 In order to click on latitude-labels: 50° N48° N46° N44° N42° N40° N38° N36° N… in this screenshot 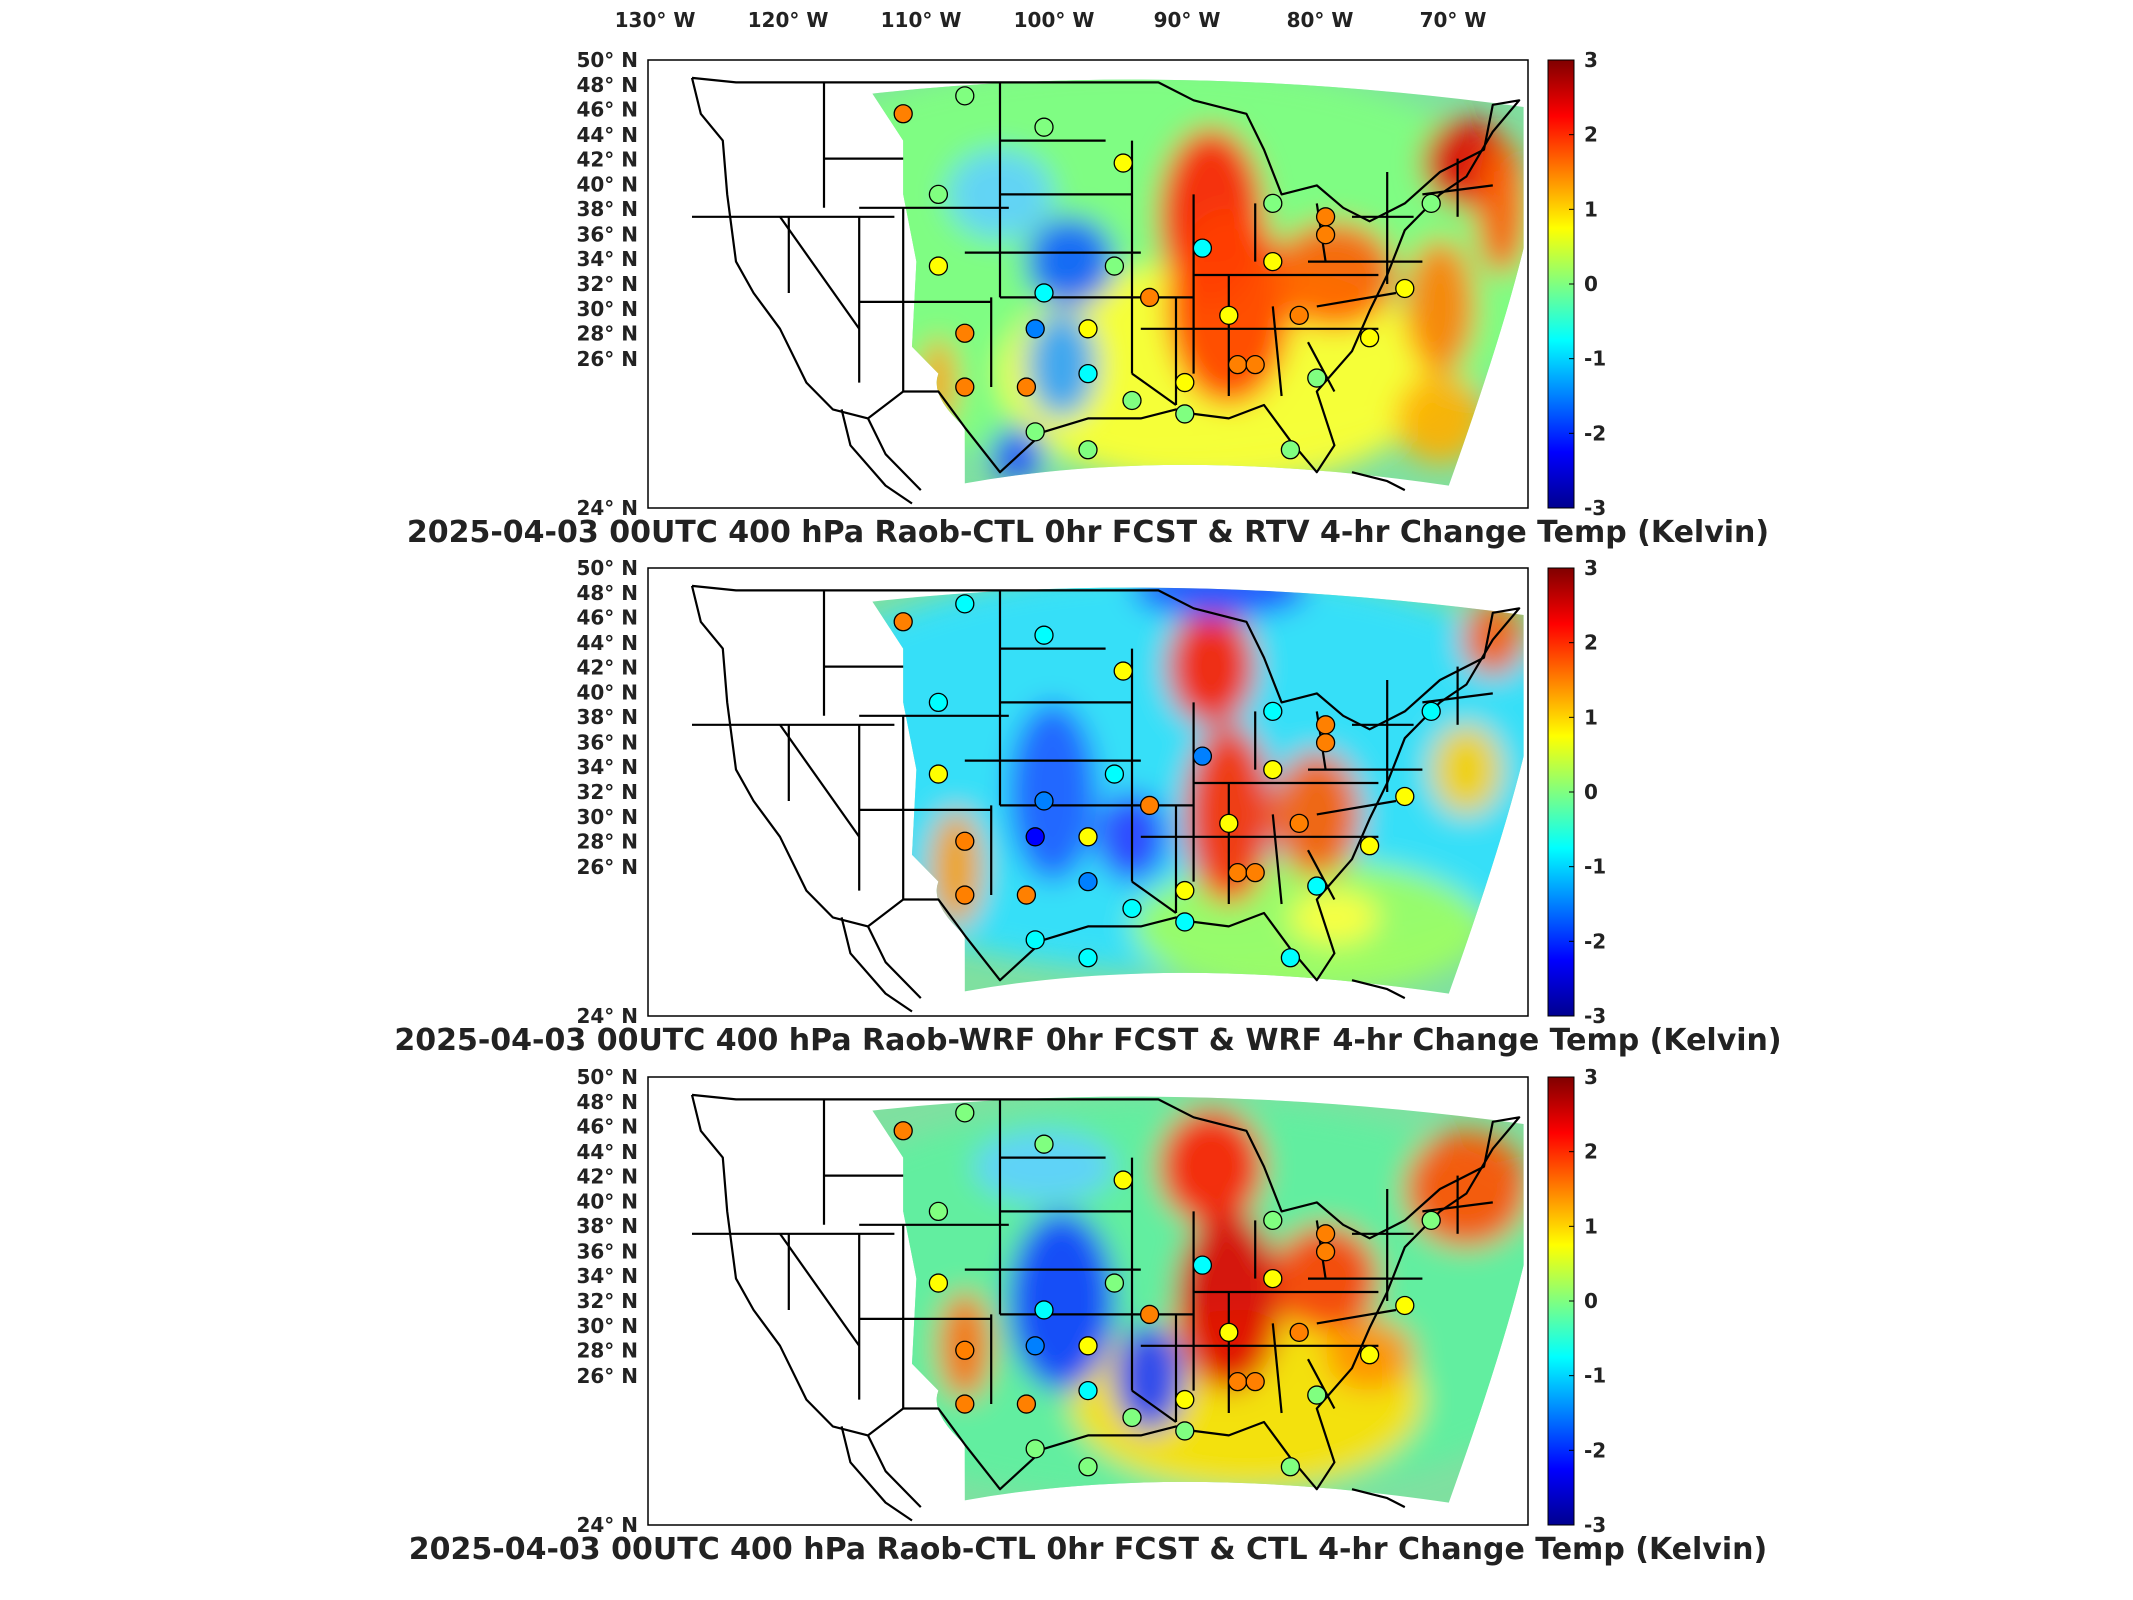, I will do `click(607, 284)`.